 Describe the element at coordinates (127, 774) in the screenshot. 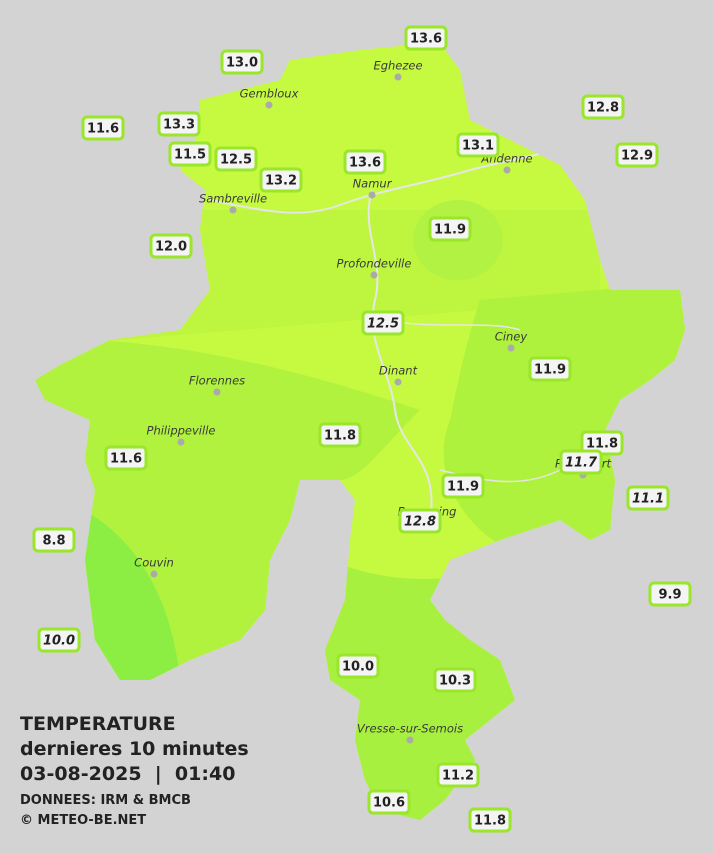

I see `legend-datetime: 03-08-2025 | 01:40` at that location.